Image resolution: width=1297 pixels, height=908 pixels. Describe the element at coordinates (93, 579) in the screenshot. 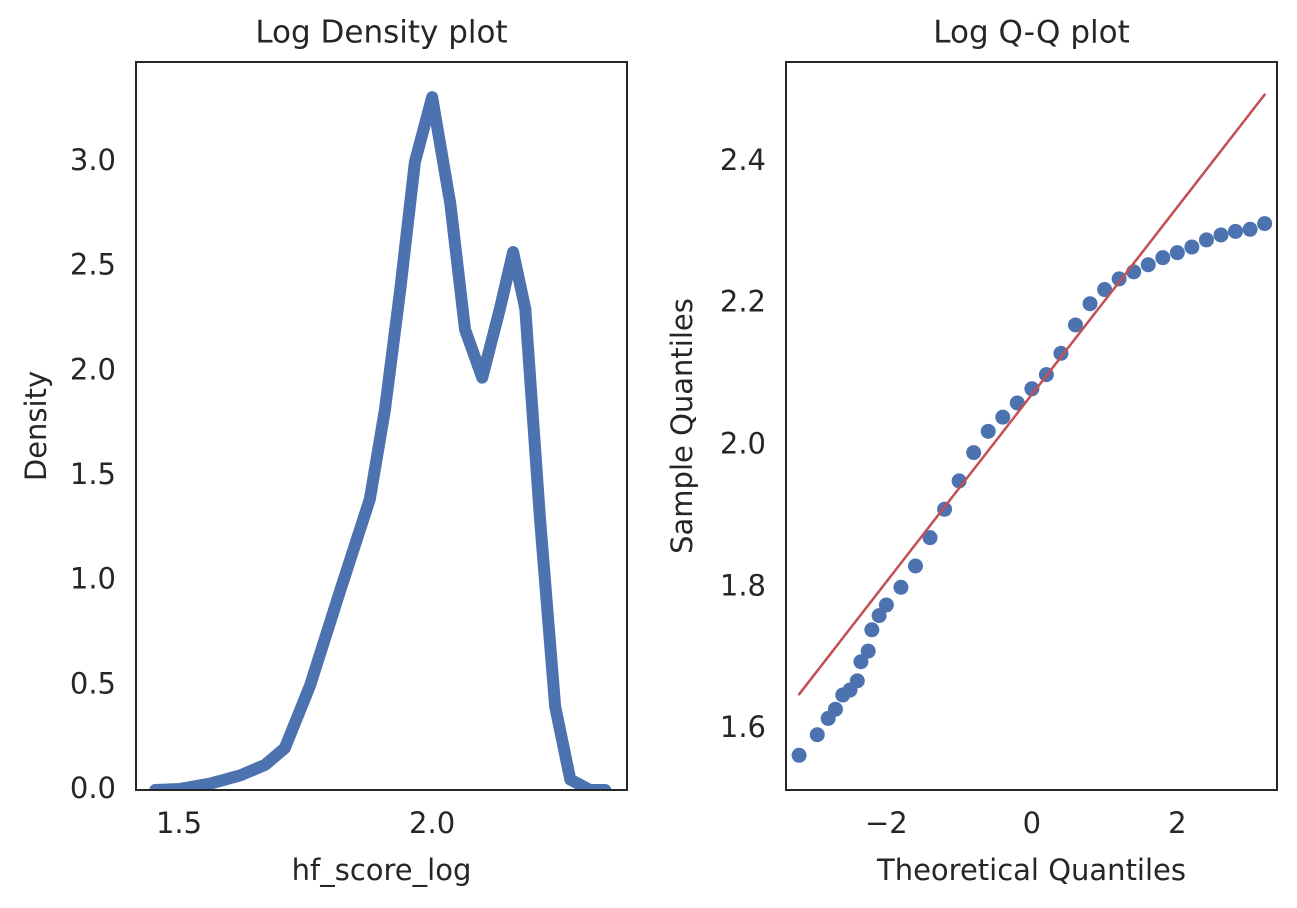

I see `y-tick-label: 1.0` at that location.